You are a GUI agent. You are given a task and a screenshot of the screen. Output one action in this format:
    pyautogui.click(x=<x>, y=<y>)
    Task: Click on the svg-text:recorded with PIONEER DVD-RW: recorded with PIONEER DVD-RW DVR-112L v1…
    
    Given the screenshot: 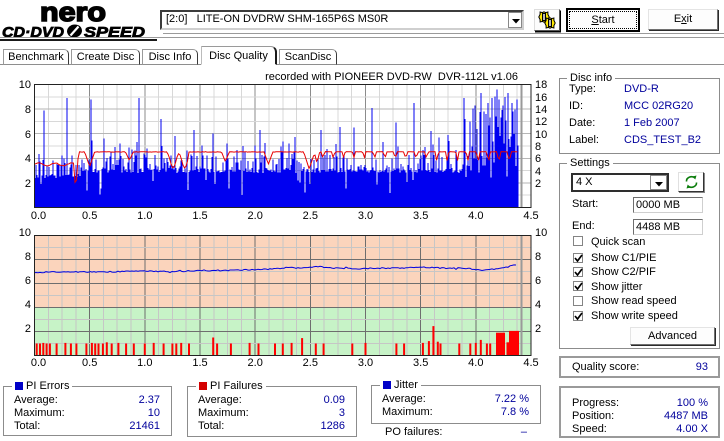 What is the action you would take?
    pyautogui.click(x=391, y=77)
    